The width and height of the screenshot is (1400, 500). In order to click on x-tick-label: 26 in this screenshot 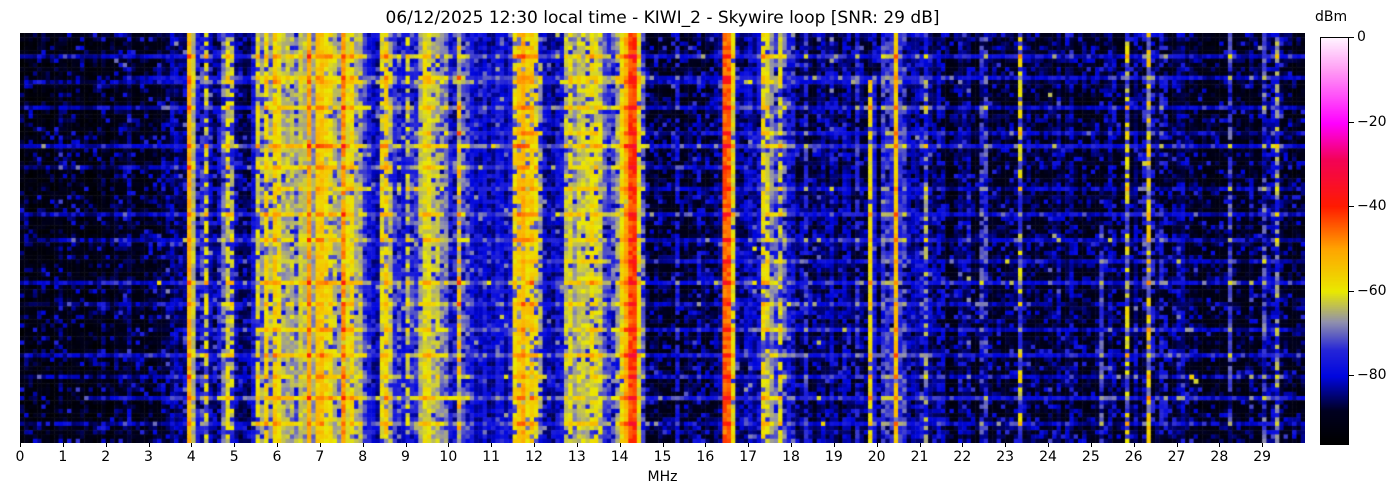, I will do `click(1133, 457)`.